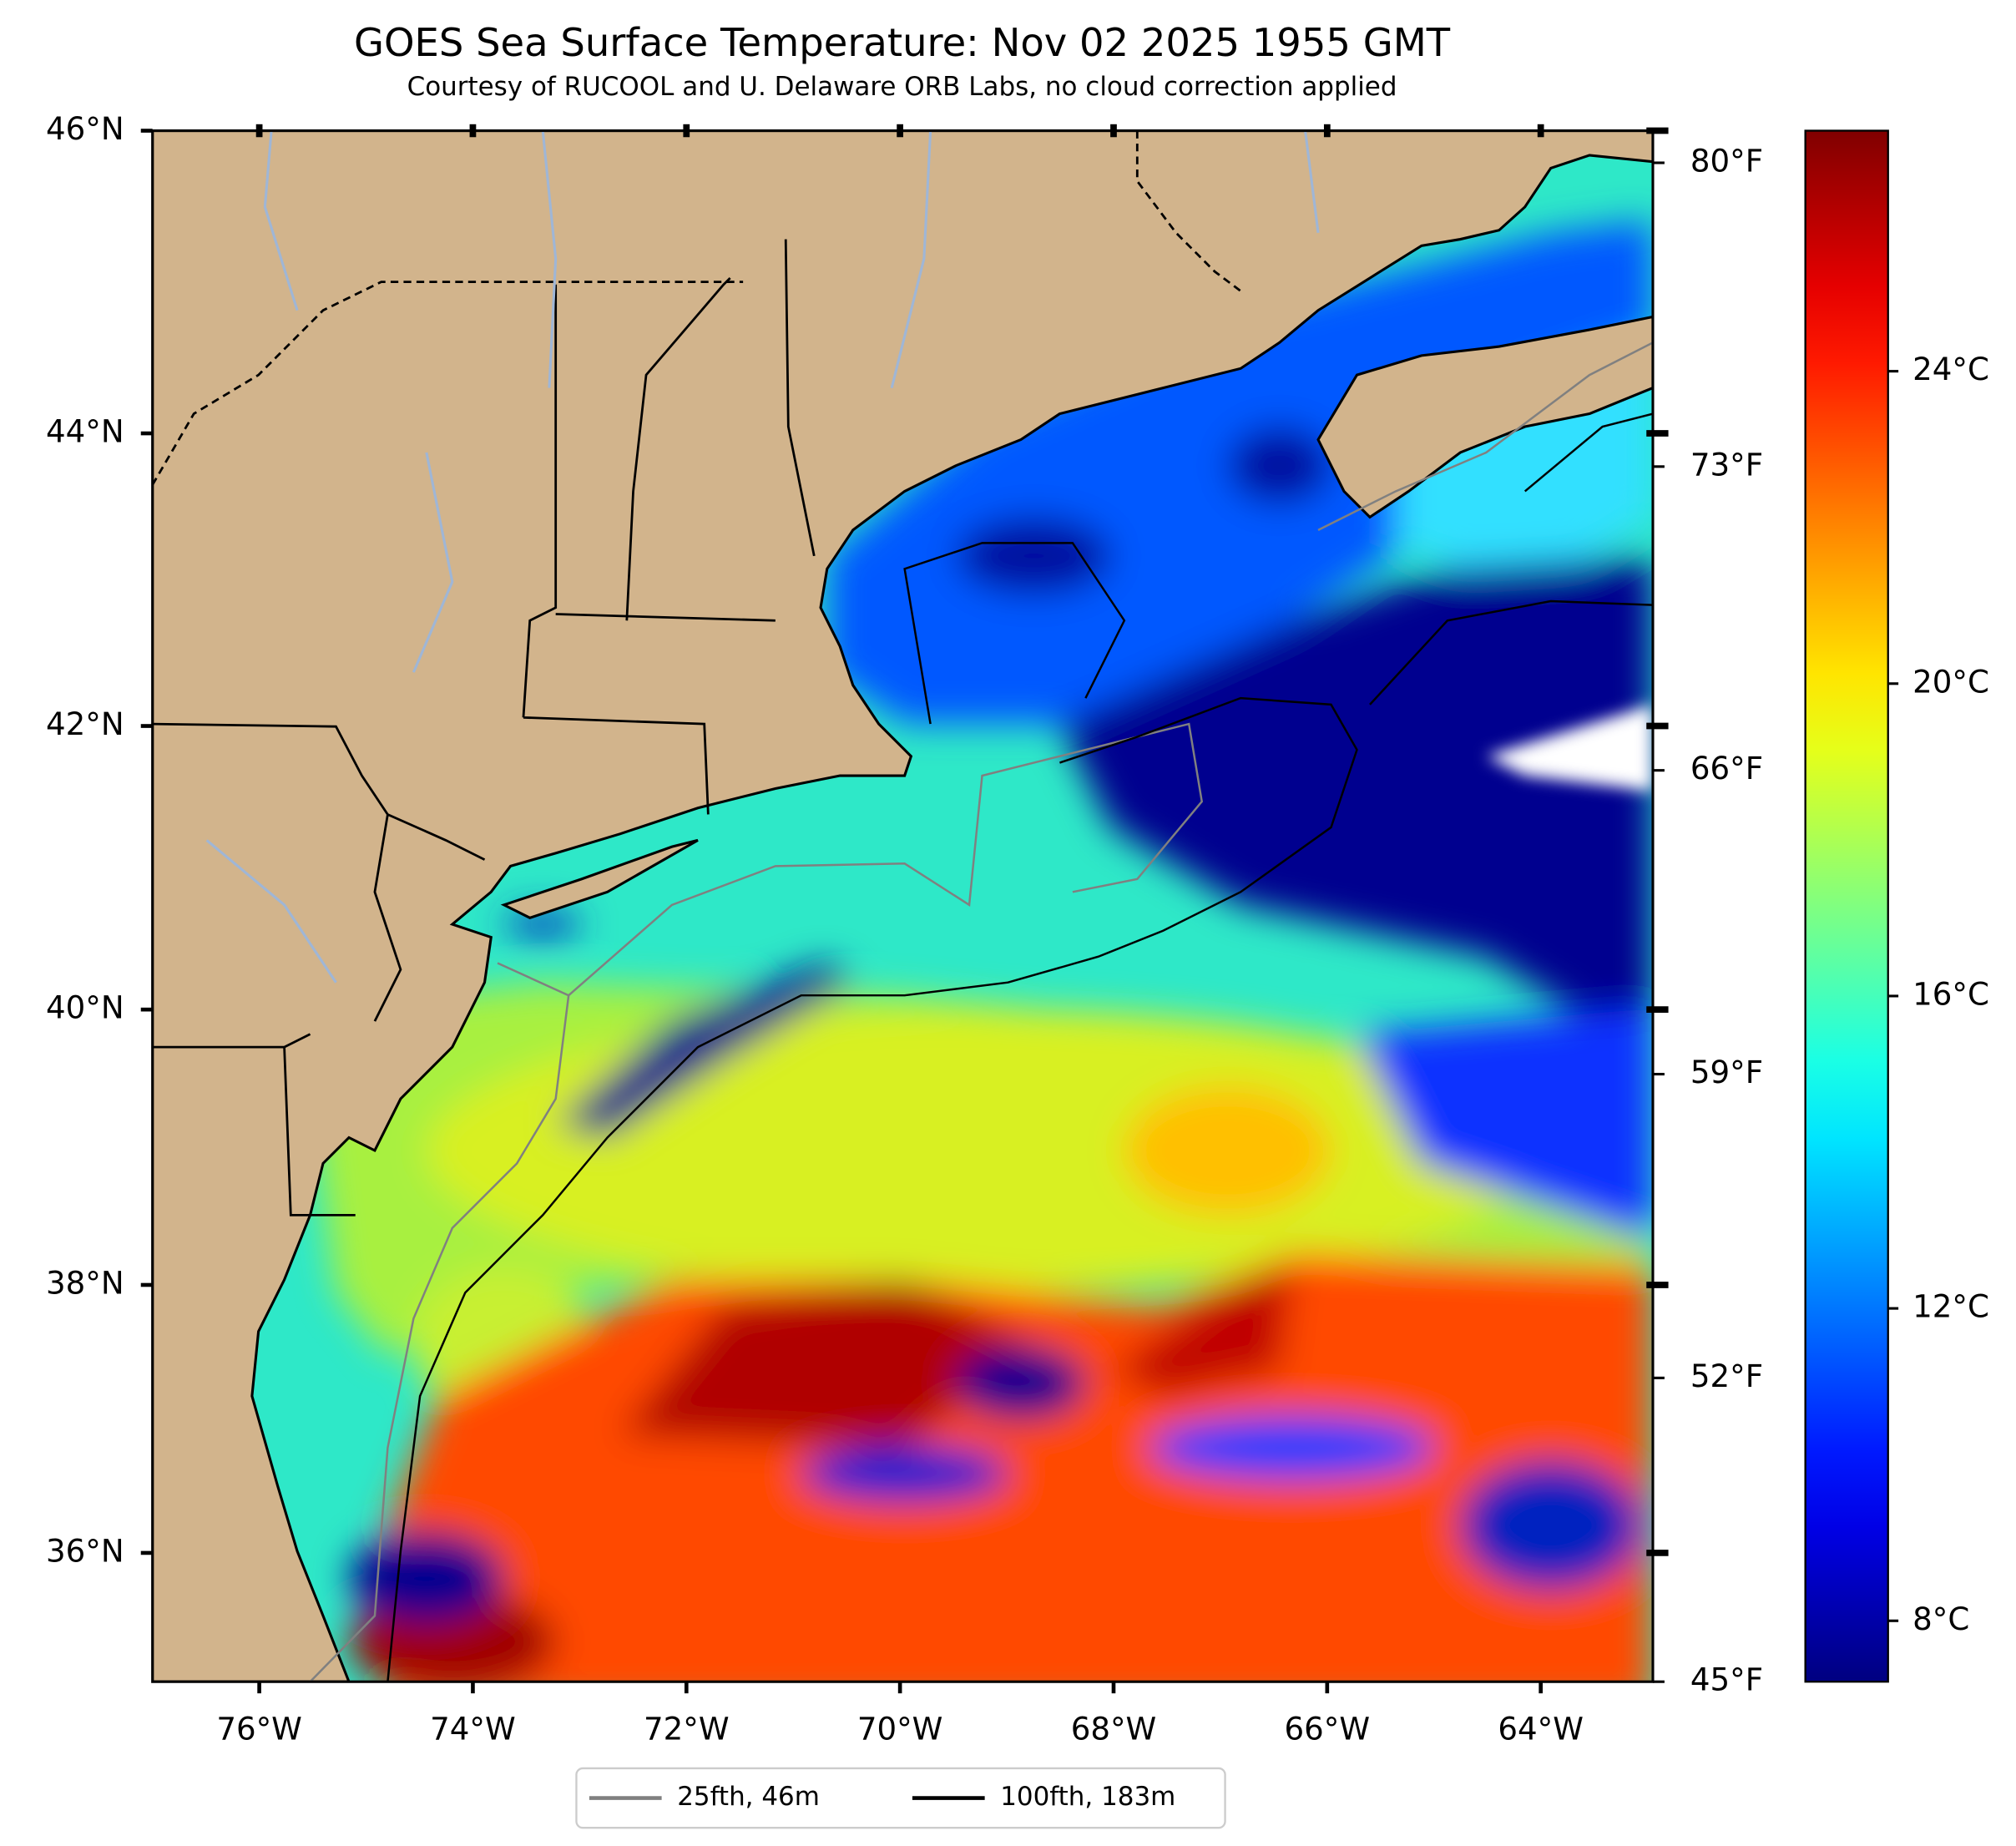 Image resolution: width=2016 pixels, height=1846 pixels. I want to click on land-long-island, so click(599, 878).